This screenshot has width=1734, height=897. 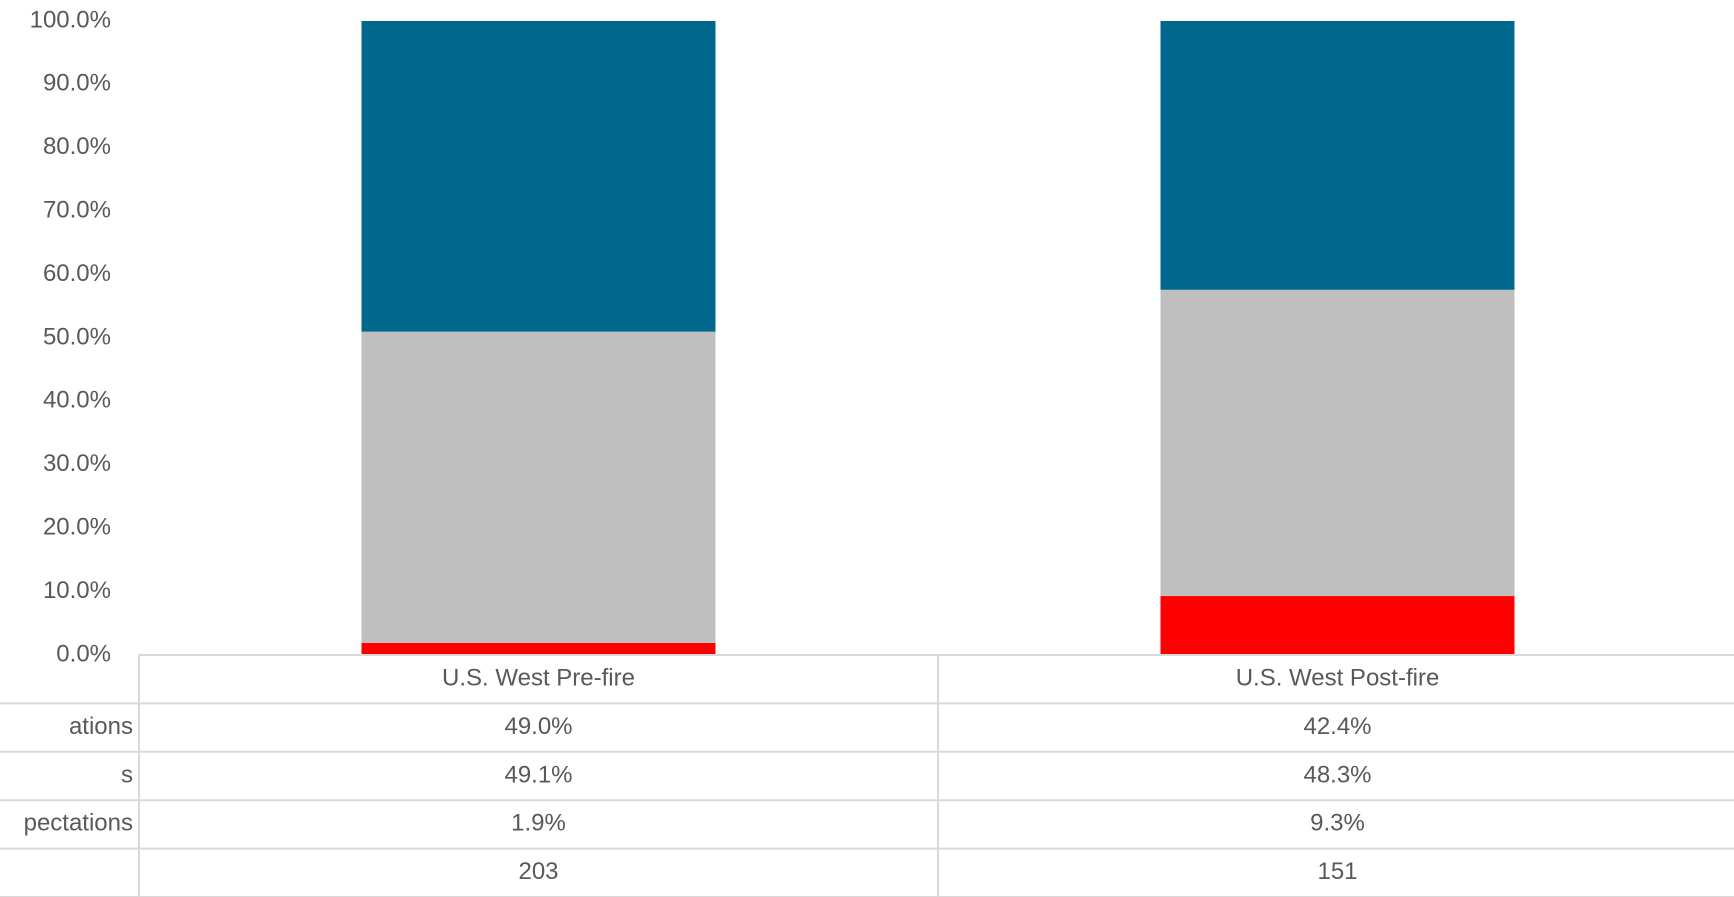 What do you see at coordinates (77, 146) in the screenshot?
I see `y-tick-label: 80.0%` at bounding box center [77, 146].